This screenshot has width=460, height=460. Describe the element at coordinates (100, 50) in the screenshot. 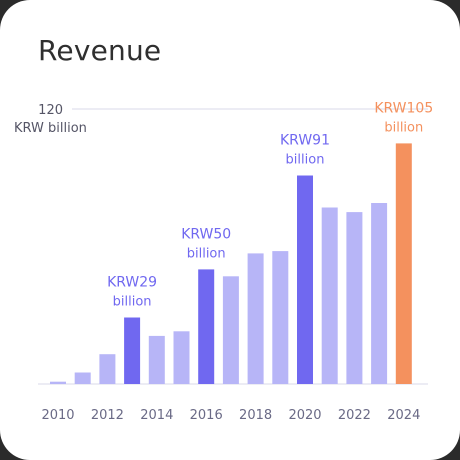

I see `chart-title: Revenue` at that location.